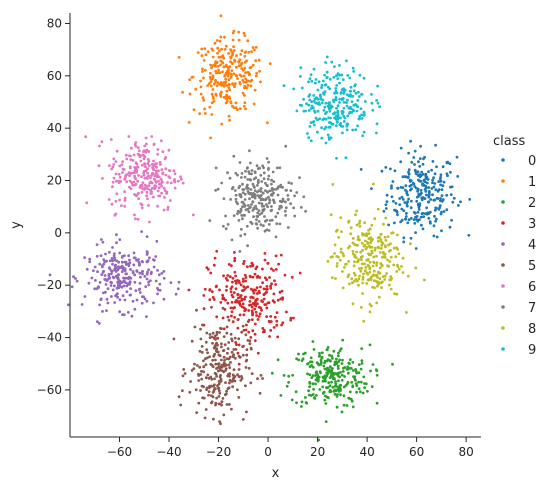 The image size is (548, 490). Describe the element at coordinates (416, 452) in the screenshot. I see `x-tick-label: 60` at that location.